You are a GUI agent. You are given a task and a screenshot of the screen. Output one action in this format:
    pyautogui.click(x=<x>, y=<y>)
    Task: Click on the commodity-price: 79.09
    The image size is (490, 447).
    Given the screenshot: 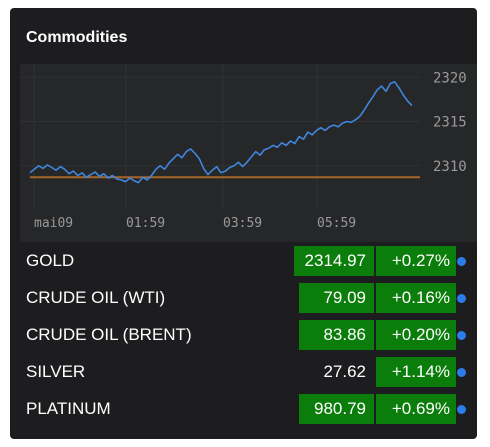 What is the action you would take?
    pyautogui.click(x=336, y=298)
    